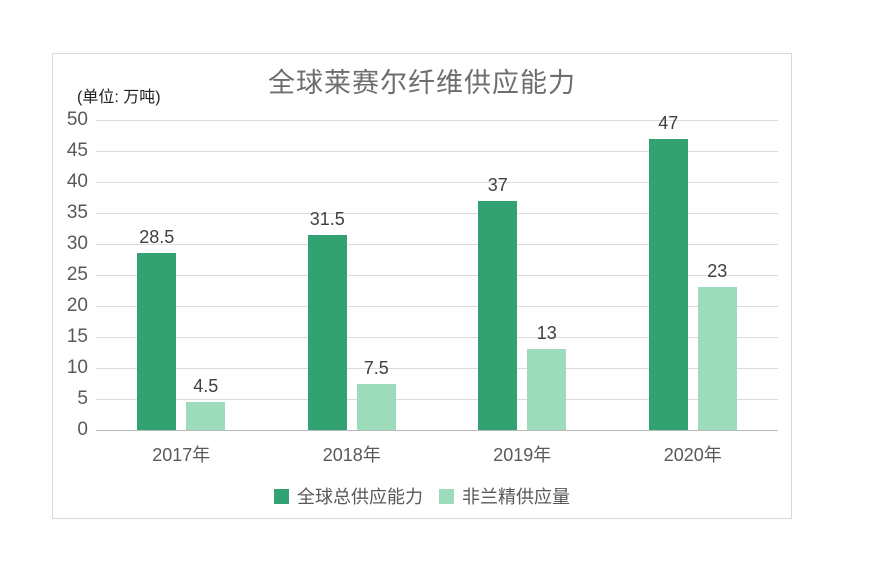 The width and height of the screenshot is (873, 566). What do you see at coordinates (498, 302) in the screenshot?
I see `bar-全球总供应能力-2019年: 37` at bounding box center [498, 302].